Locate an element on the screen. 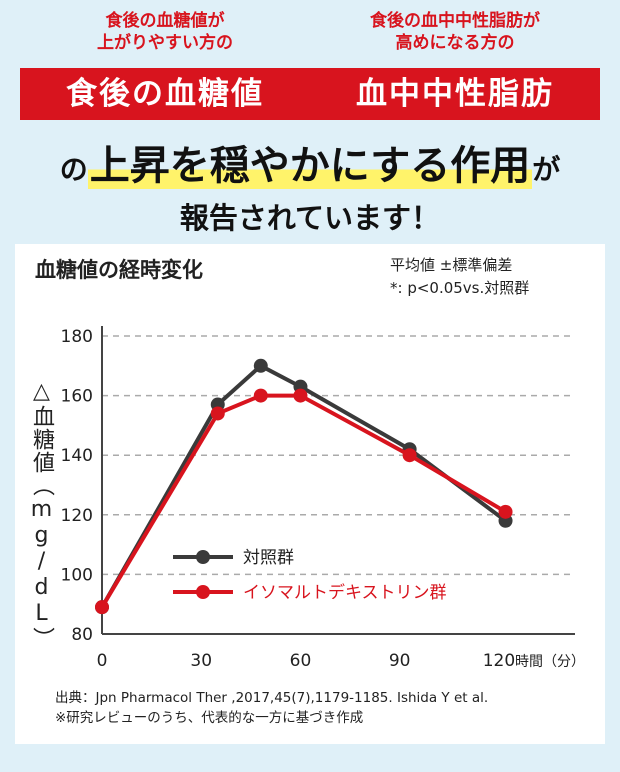 The width and height of the screenshot is (620, 772). x-tick-label-120: 120 is located at coordinates (499, 661).